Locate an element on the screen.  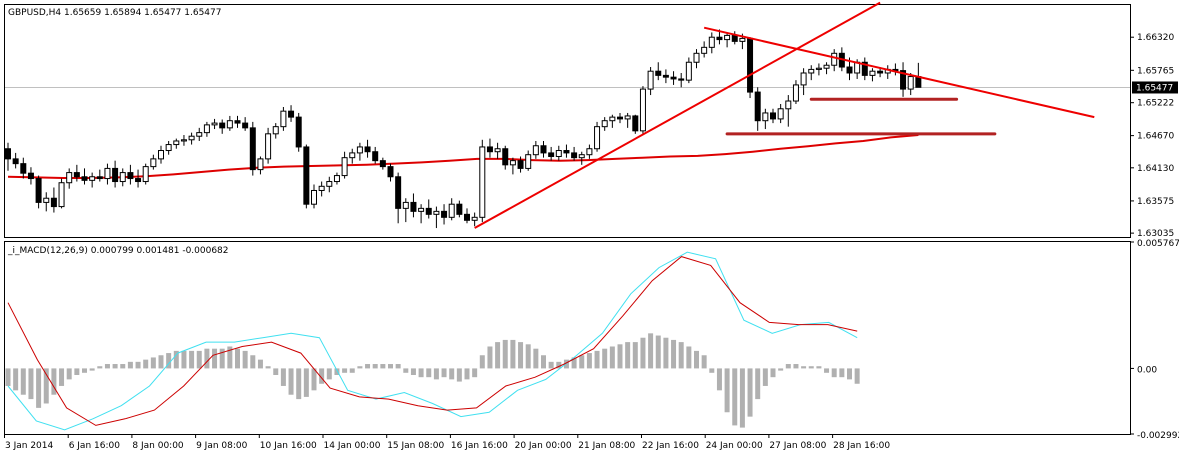
price-tick-label: 1.64670 is located at coordinates (1155, 137).